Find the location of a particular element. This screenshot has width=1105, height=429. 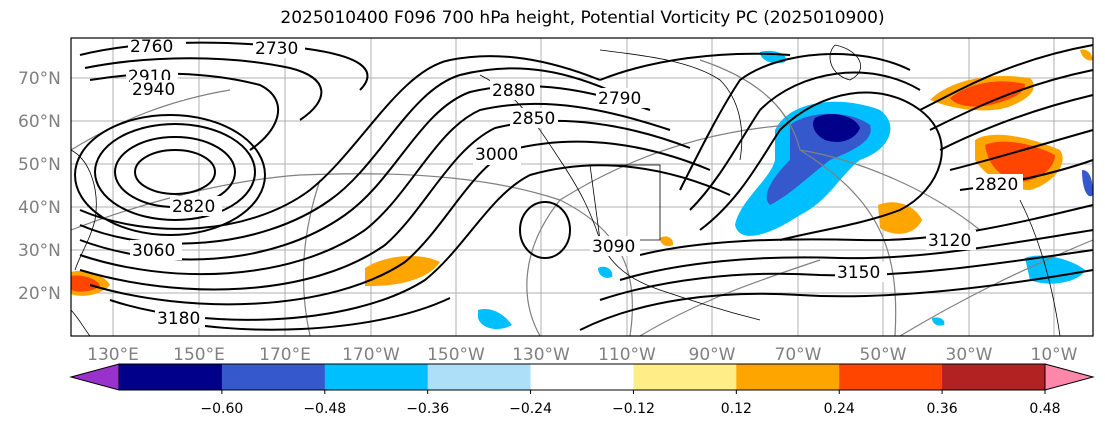

contour-label: 2730 is located at coordinates (276, 49).